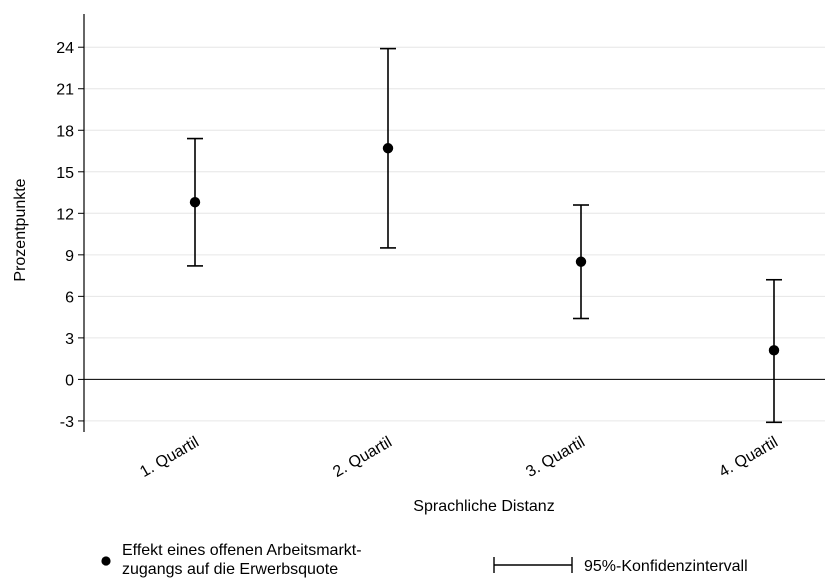 This screenshot has width=825, height=580. I want to click on y-tick-label: 18, so click(65, 131).